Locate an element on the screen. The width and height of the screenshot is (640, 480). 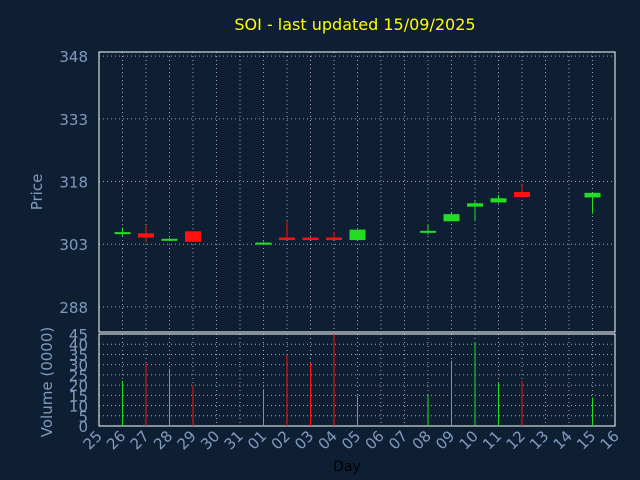
volume-tick-label: 35 is located at coordinates (78, 355).